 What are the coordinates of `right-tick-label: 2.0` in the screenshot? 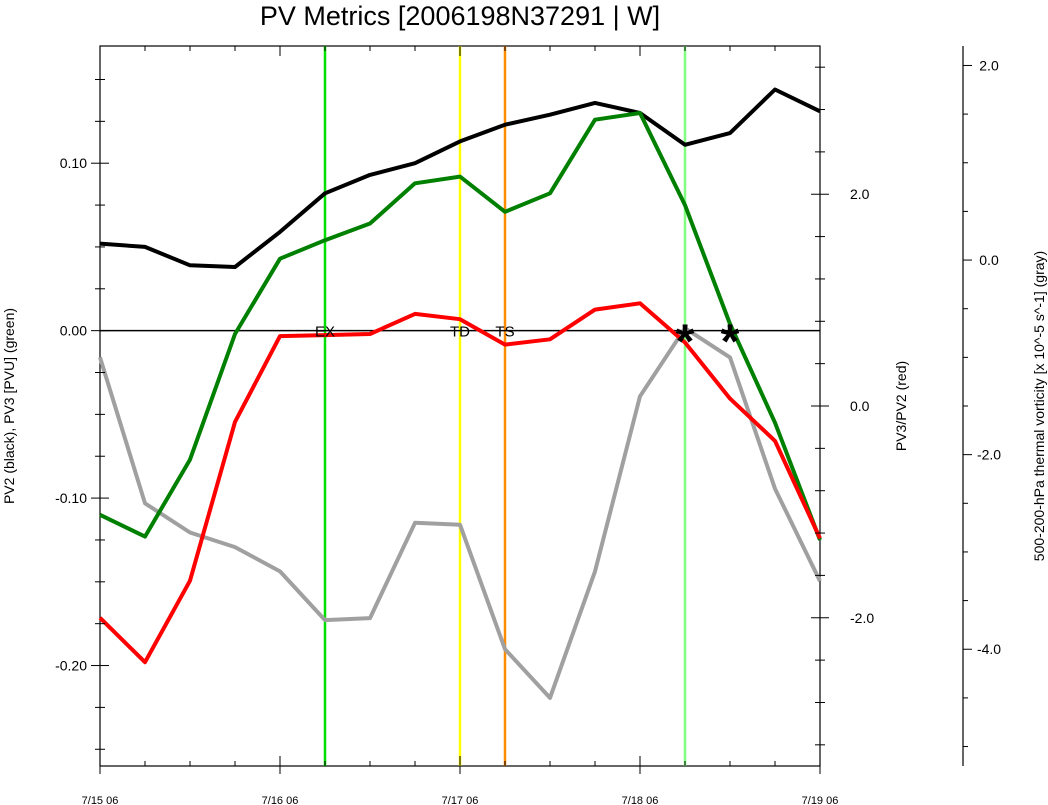 It's located at (860, 194).